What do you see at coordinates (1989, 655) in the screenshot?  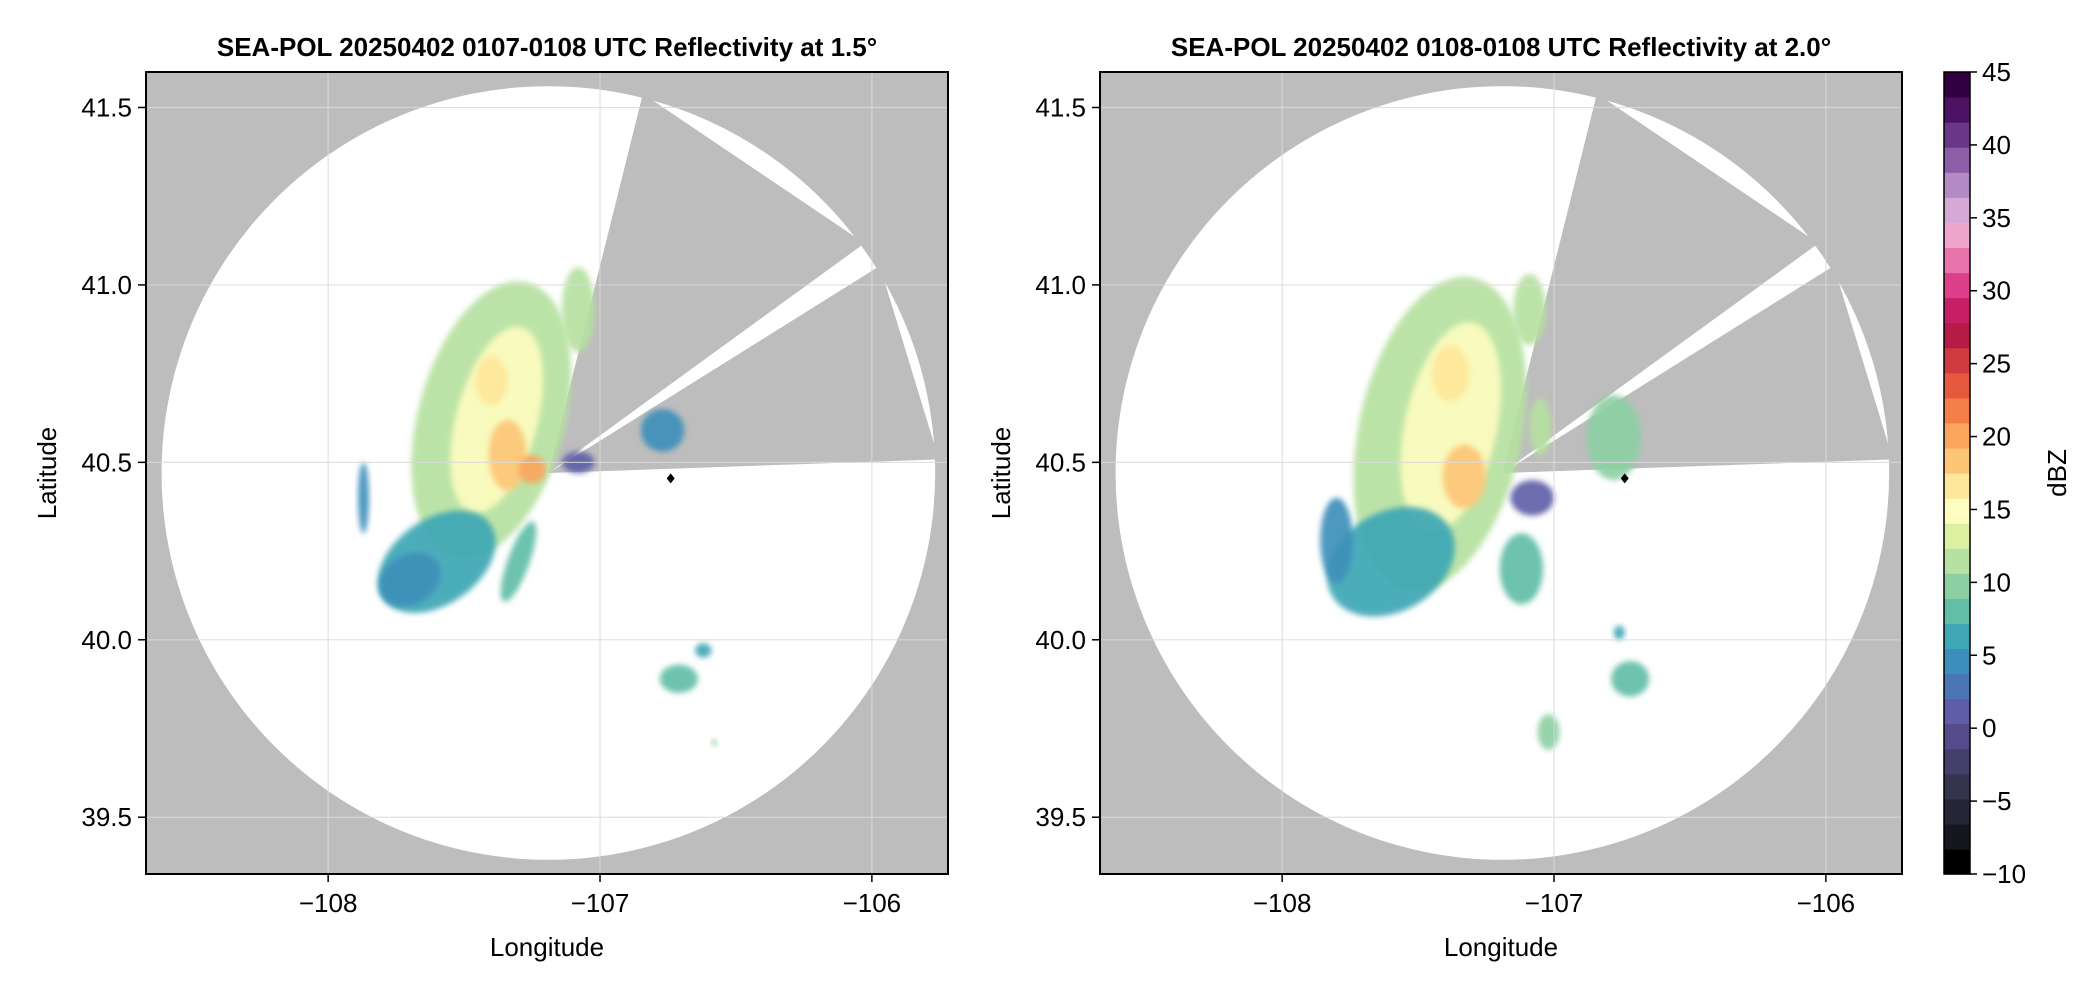 I see `colorbar-tick-label: 5` at bounding box center [1989, 655].